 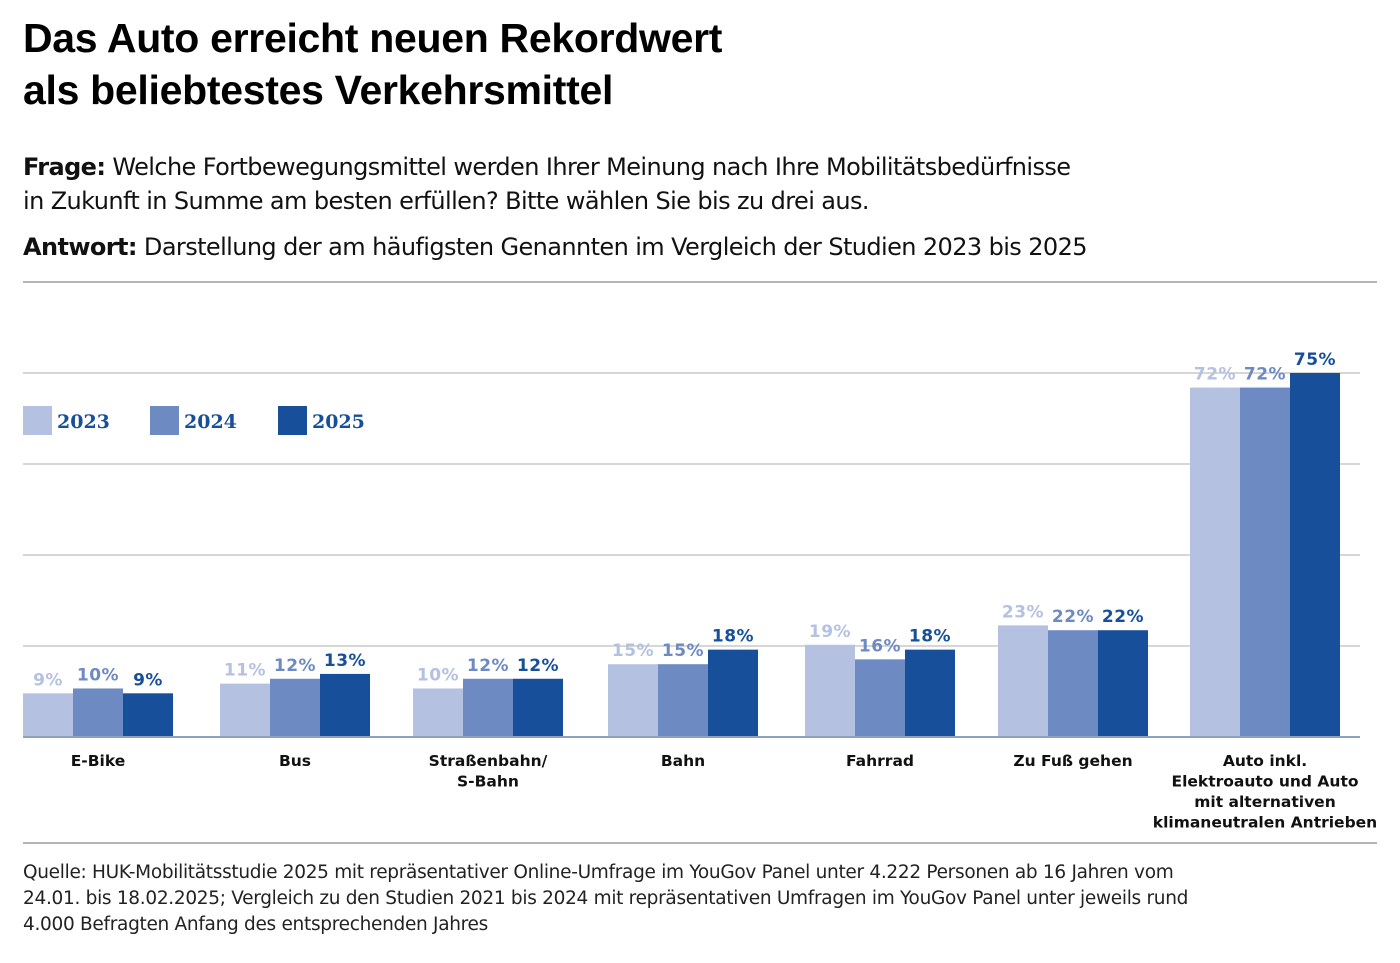 What do you see at coordinates (48, 680) in the screenshot?
I see `data-label-2023: 9%` at bounding box center [48, 680].